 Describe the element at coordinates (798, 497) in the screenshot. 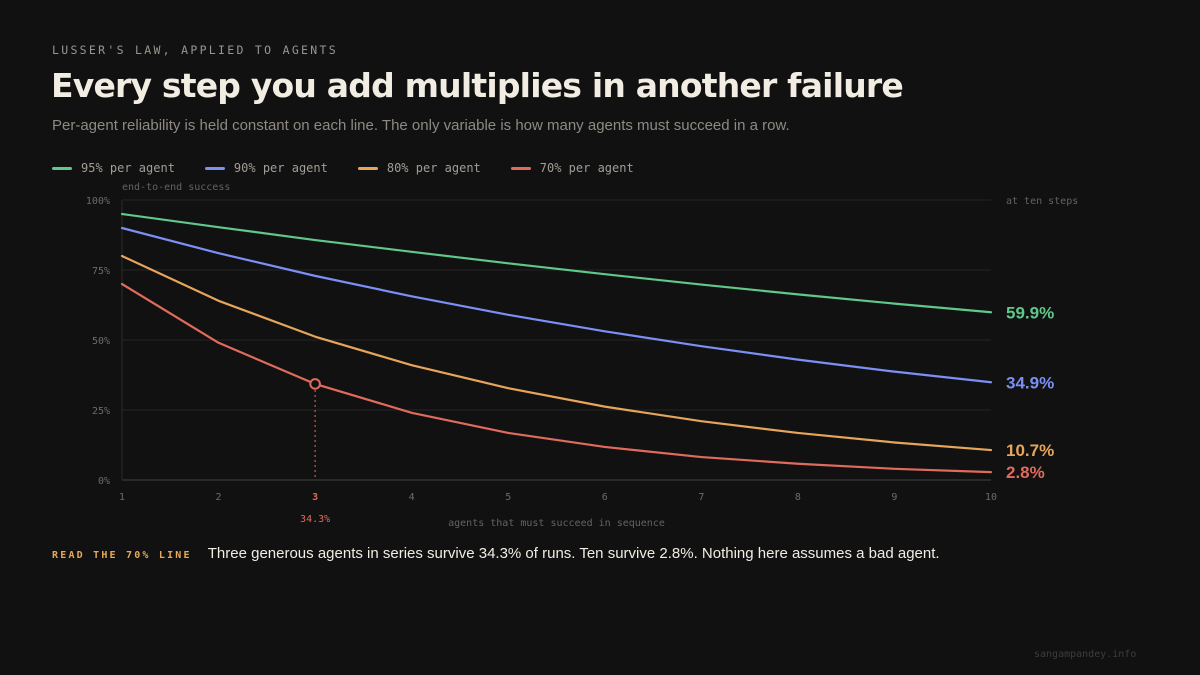

I see `x-tick-label: 8` at that location.